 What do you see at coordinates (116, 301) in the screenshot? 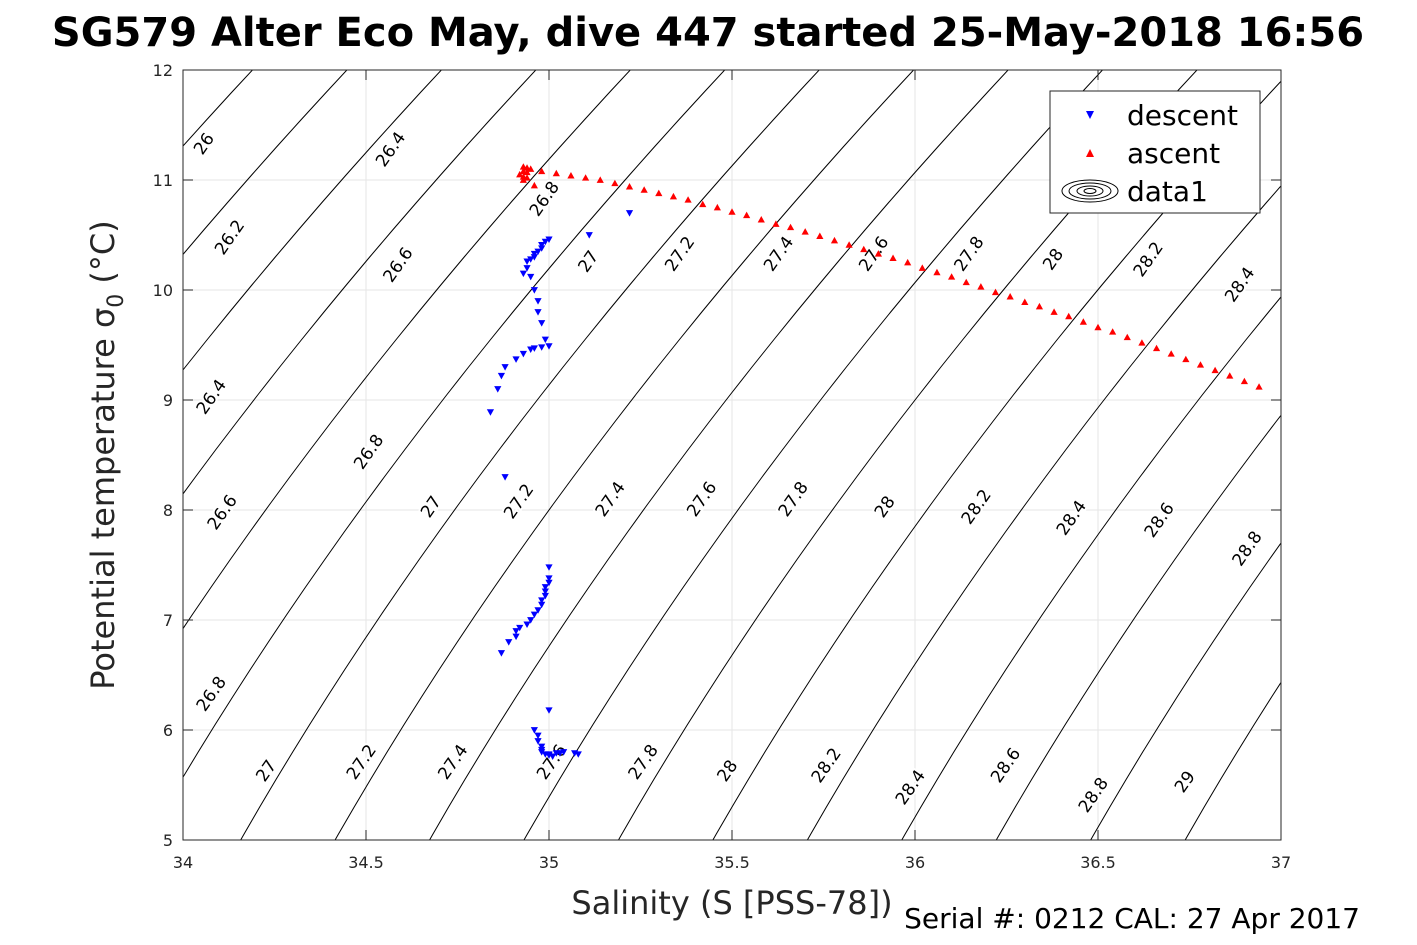
I see `y-axis-label-sub: 0` at bounding box center [116, 301].